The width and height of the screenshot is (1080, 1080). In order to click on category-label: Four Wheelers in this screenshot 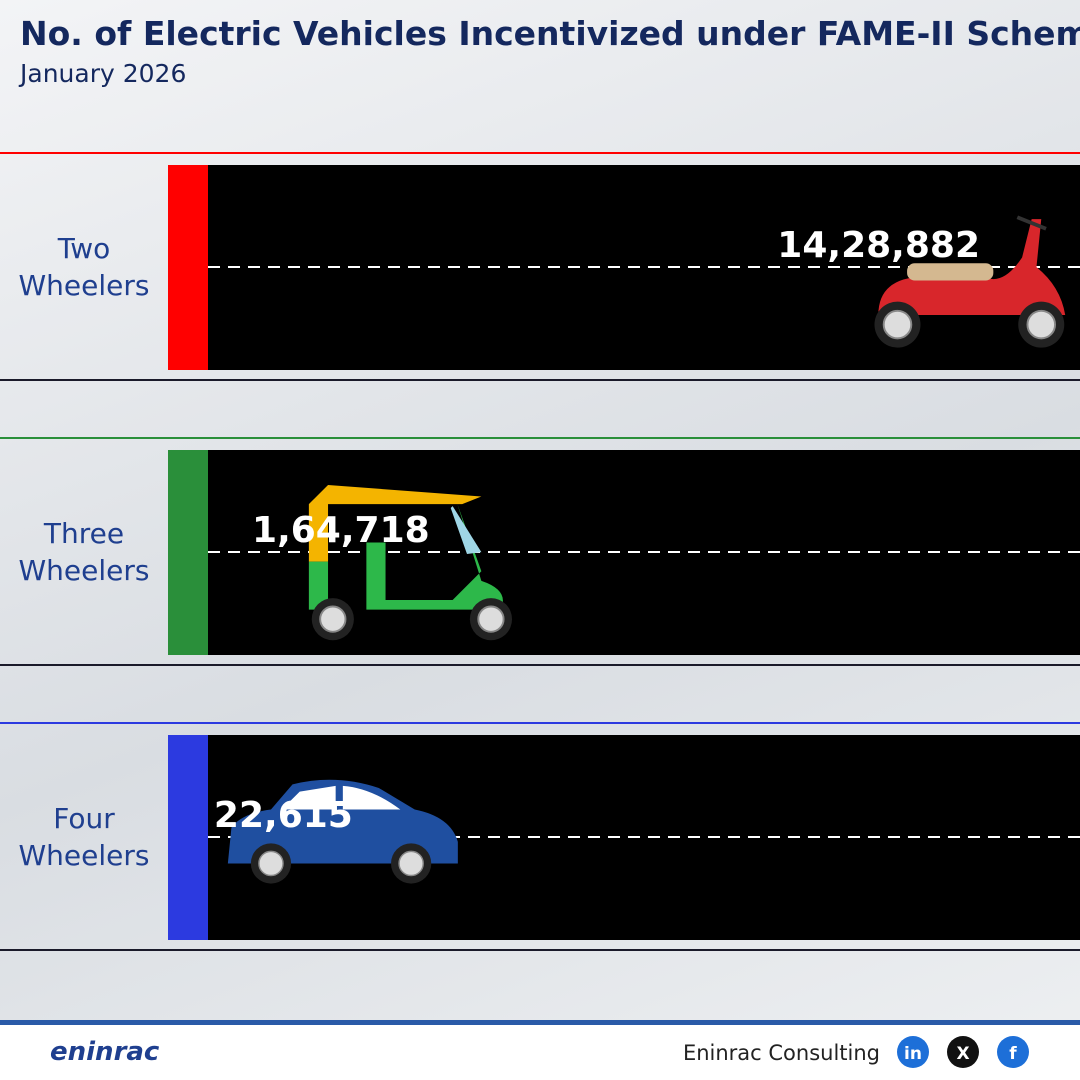, I will do `click(84, 837)`.